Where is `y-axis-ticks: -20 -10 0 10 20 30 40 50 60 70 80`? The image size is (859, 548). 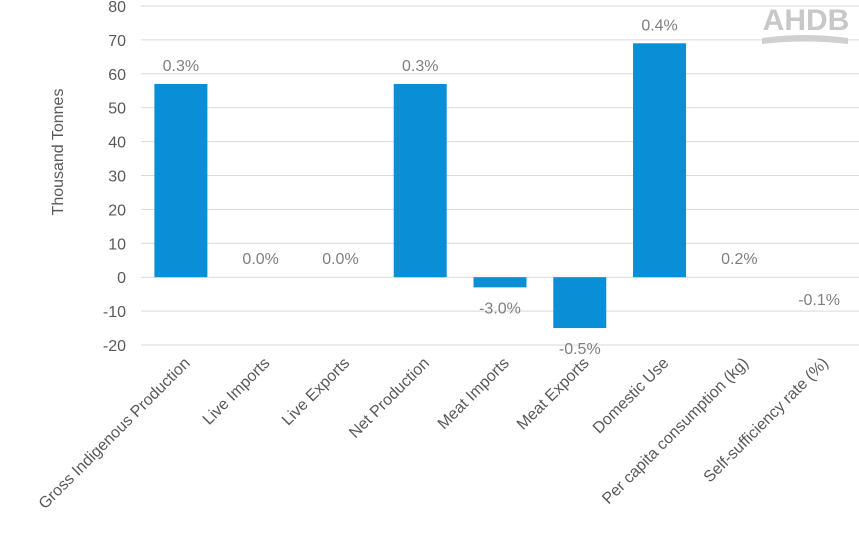
y-axis-ticks: -20 -10 0 10 20 30 40 50 60 70 80 is located at coordinates (114, 177).